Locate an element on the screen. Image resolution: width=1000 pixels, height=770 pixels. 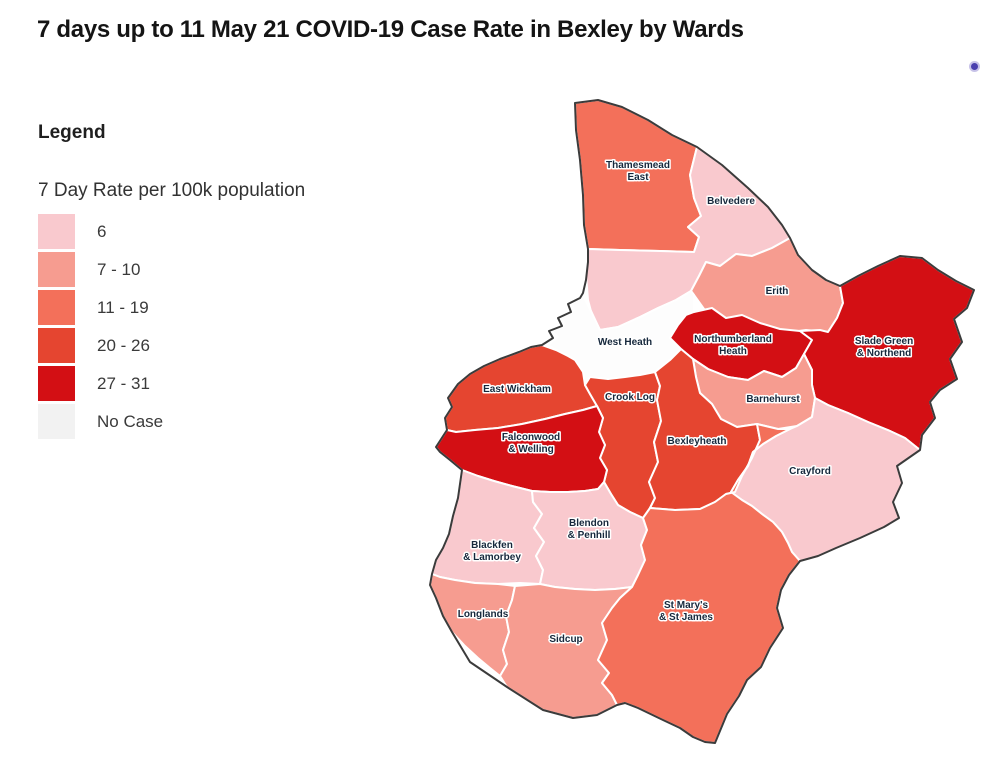
legend-label: No Case is located at coordinates (130, 421).